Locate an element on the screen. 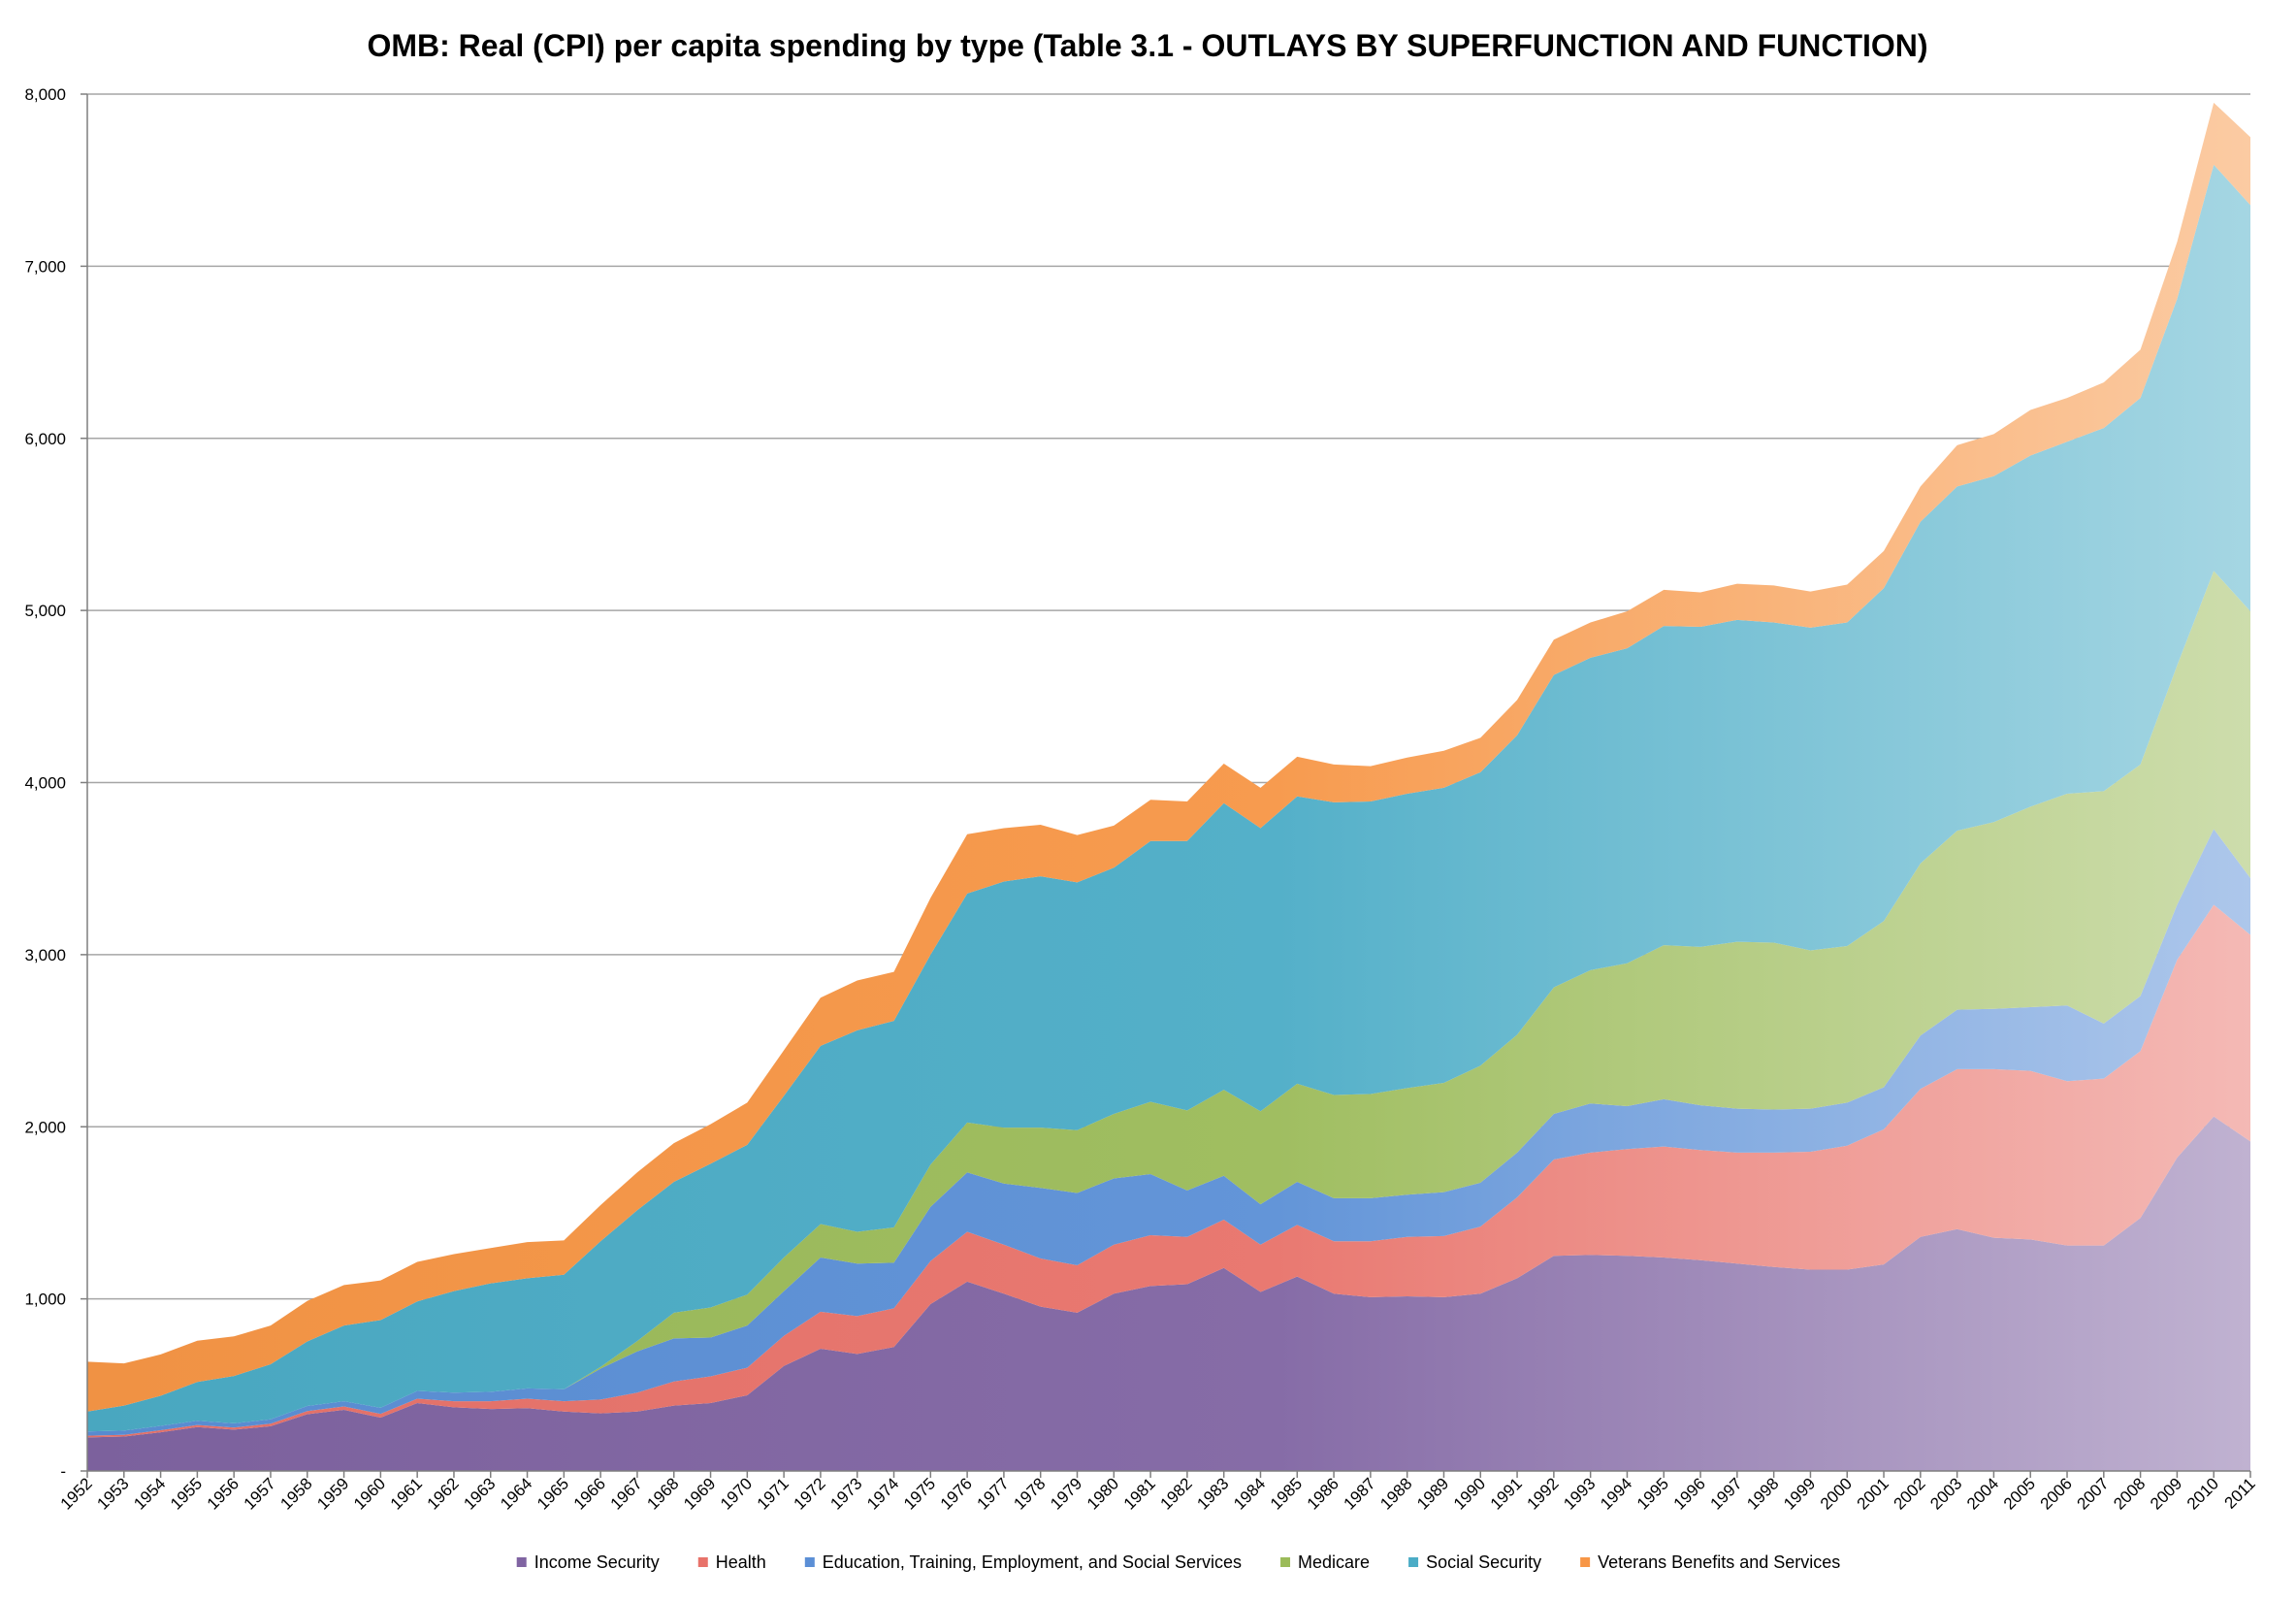 This screenshot has width=2296, height=1601. legend-item: Health is located at coordinates (732, 1562).